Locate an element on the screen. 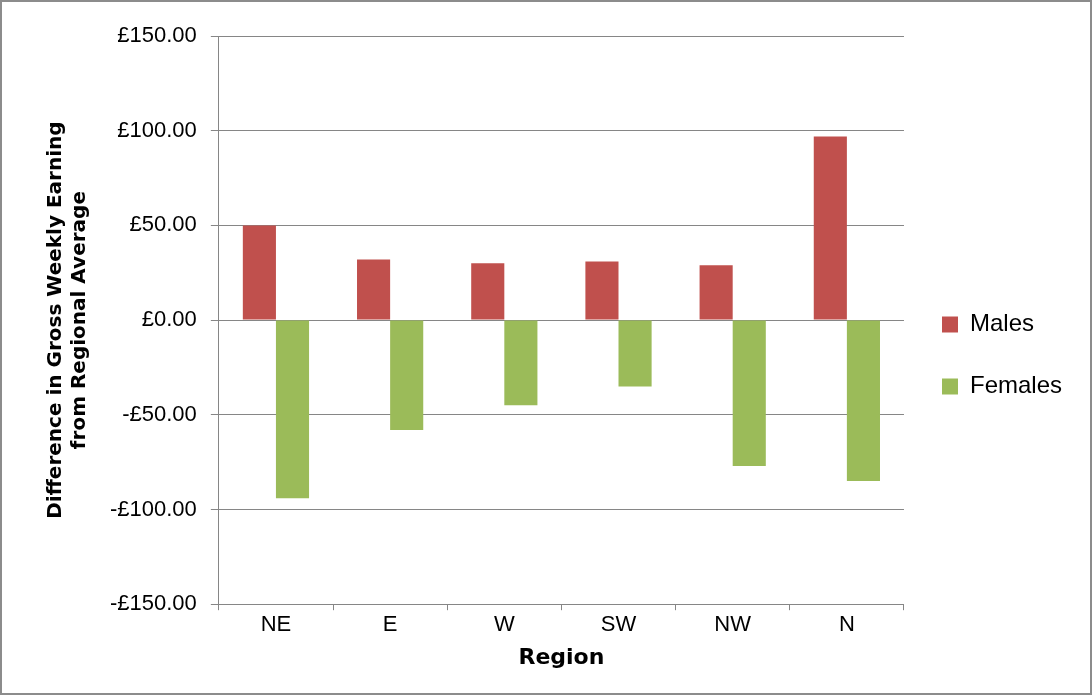  y-tick-label: -£50.00 is located at coordinates (159, 413).